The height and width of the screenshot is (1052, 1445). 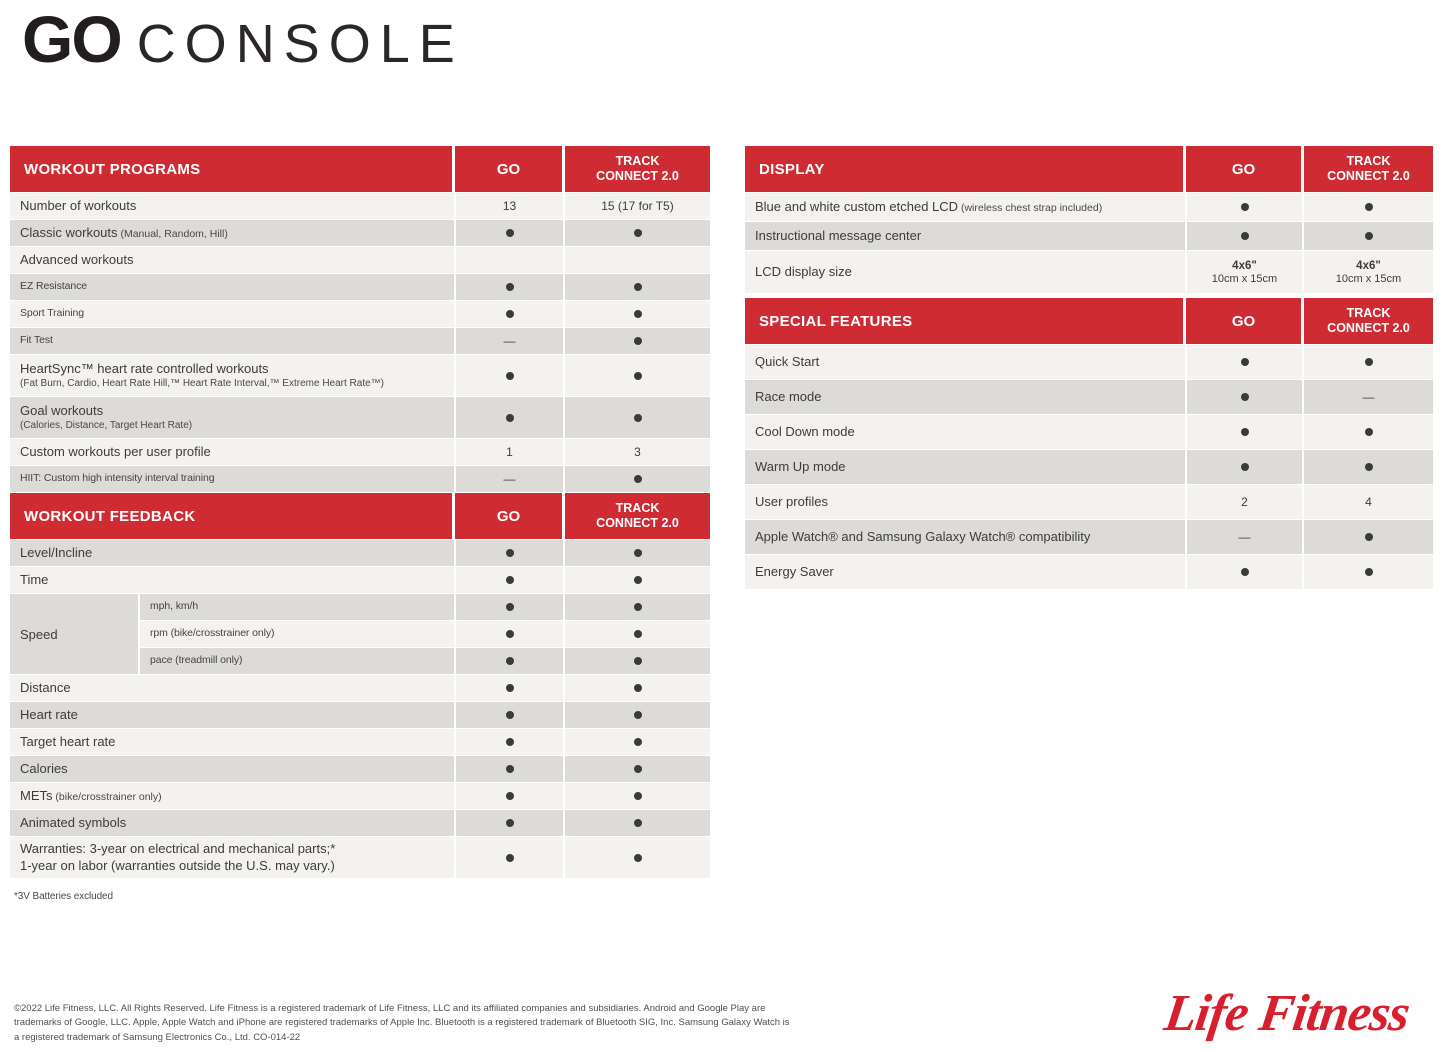 I want to click on page-title-product: GO, so click(x=72, y=39).